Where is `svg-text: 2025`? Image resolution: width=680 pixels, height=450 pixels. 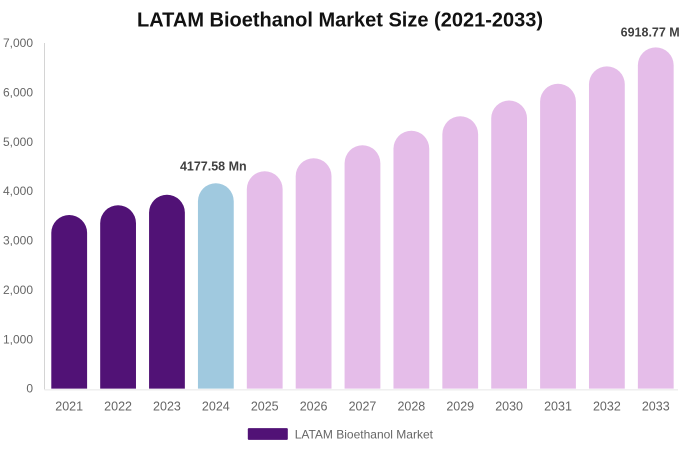
svg-text: 2025 is located at coordinates (265, 407).